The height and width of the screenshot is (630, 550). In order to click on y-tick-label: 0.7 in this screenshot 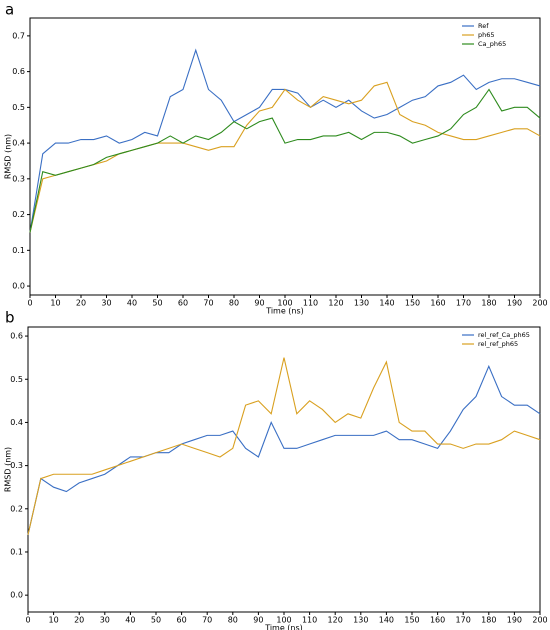, I will do `click(18, 35)`.